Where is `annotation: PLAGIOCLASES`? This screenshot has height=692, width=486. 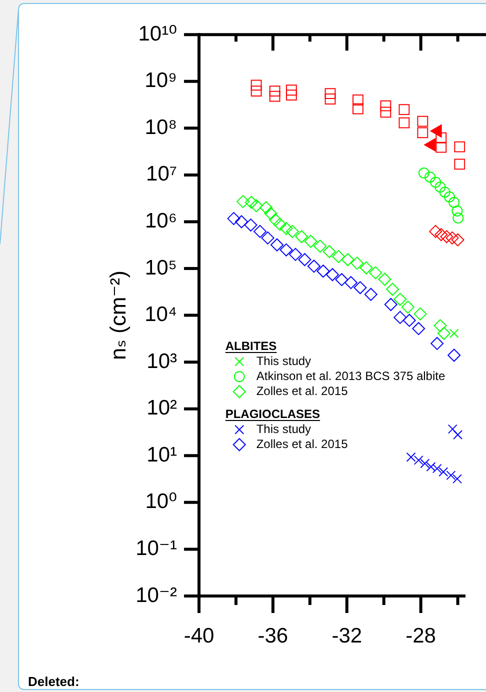 annotation: PLAGIOCLASES is located at coordinates (272, 413).